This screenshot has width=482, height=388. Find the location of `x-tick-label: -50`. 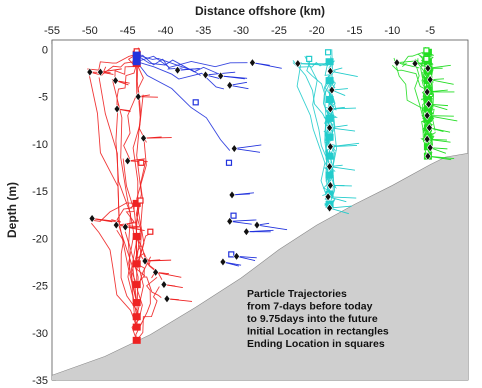

x-tick-label: -50 is located at coordinates (90, 31).